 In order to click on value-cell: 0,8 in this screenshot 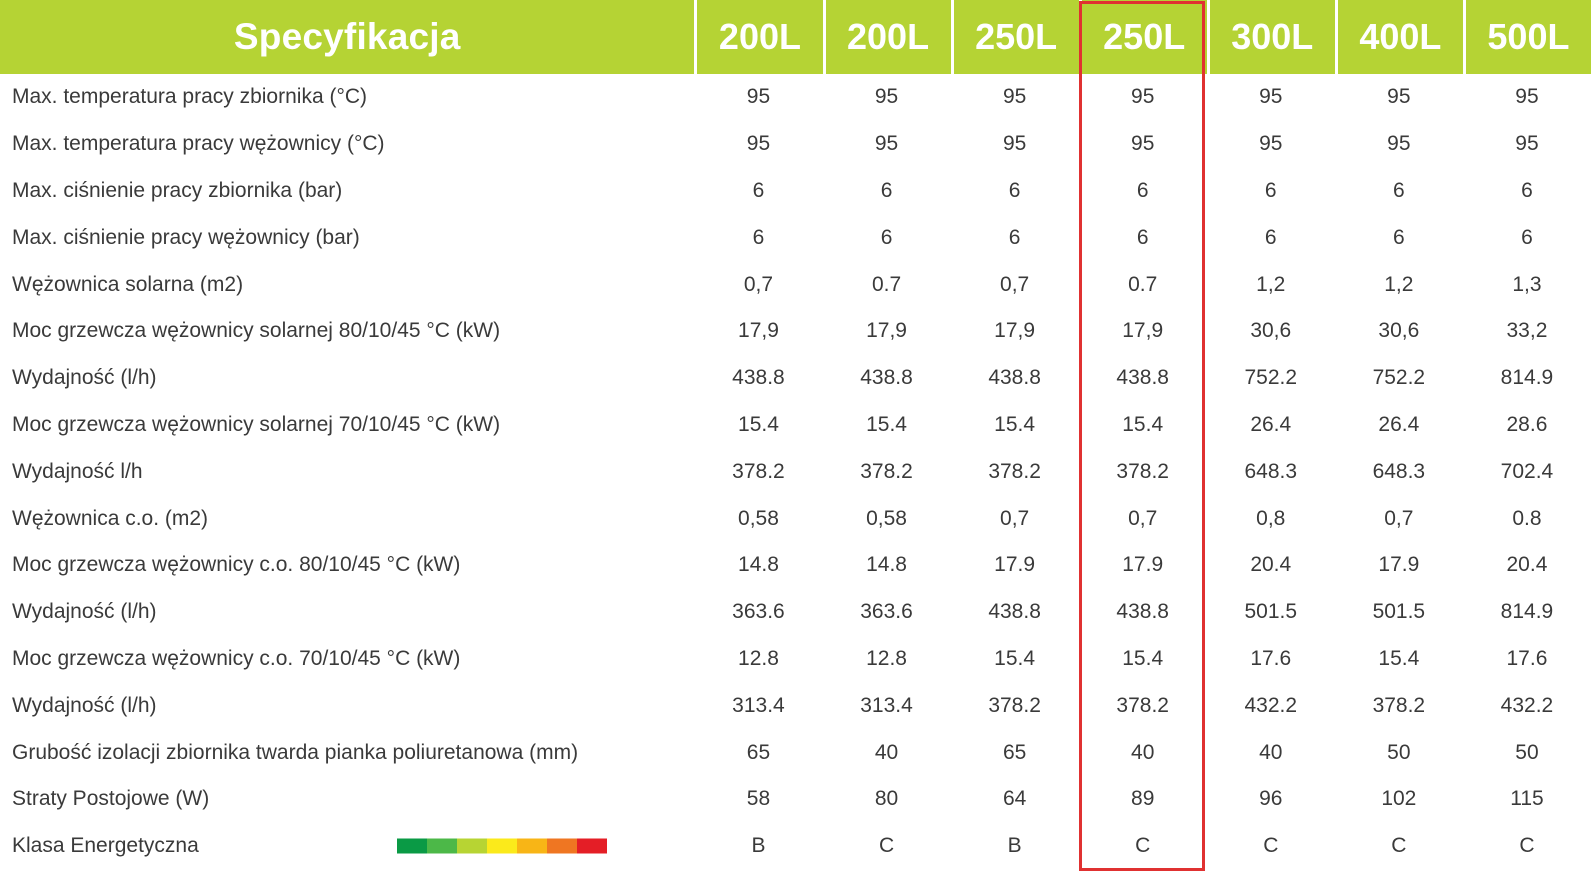, I will do `click(1271, 518)`.